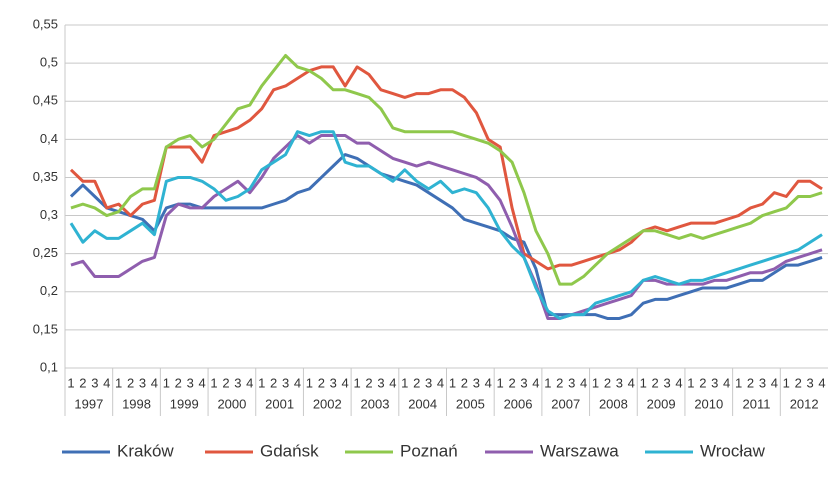 The height and width of the screenshot is (485, 828). What do you see at coordinates (470, 403) in the screenshot?
I see `year-label: 2005` at bounding box center [470, 403].